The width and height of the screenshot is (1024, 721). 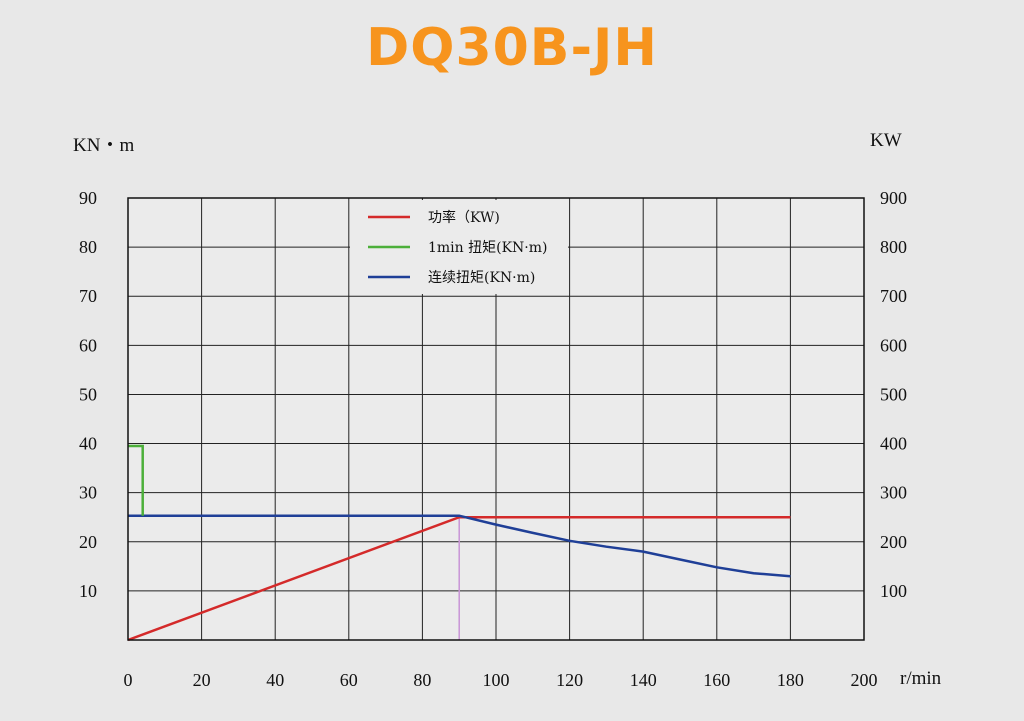 I want to click on x-tick-label: 80, so click(x=422, y=680).